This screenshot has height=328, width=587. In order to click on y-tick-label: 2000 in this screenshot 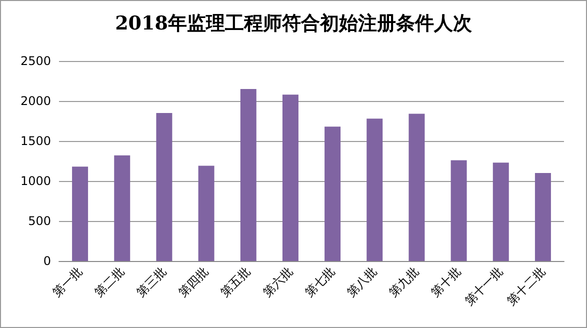, I will do `click(35, 101)`.